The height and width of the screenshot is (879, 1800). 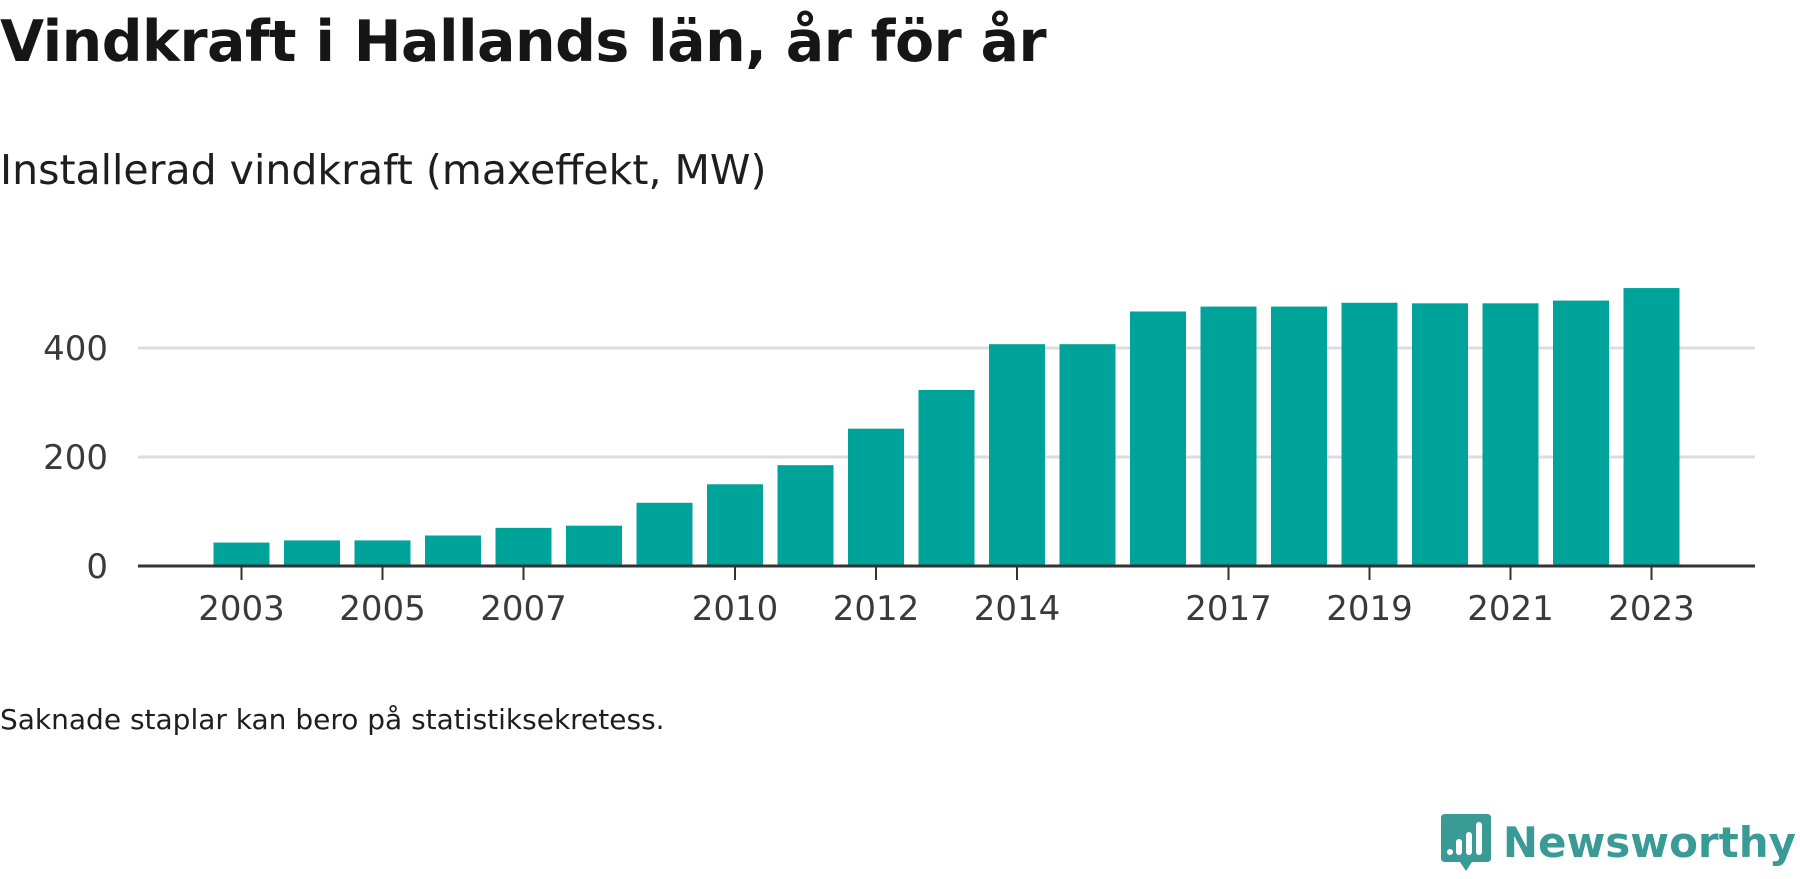 I want to click on y-tick-label: 200, so click(x=75, y=458).